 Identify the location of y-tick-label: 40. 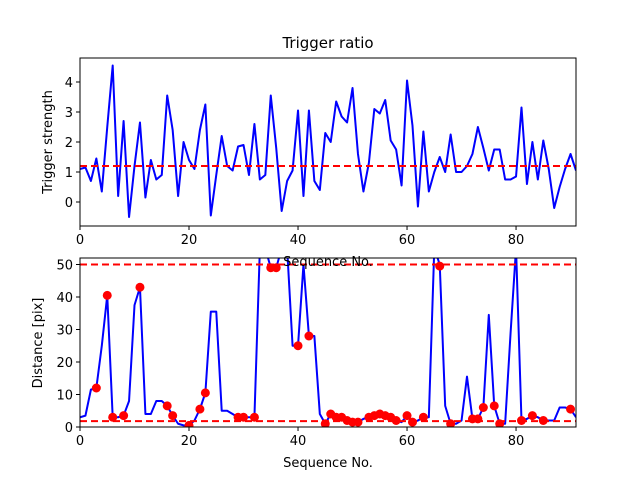
(64, 298).